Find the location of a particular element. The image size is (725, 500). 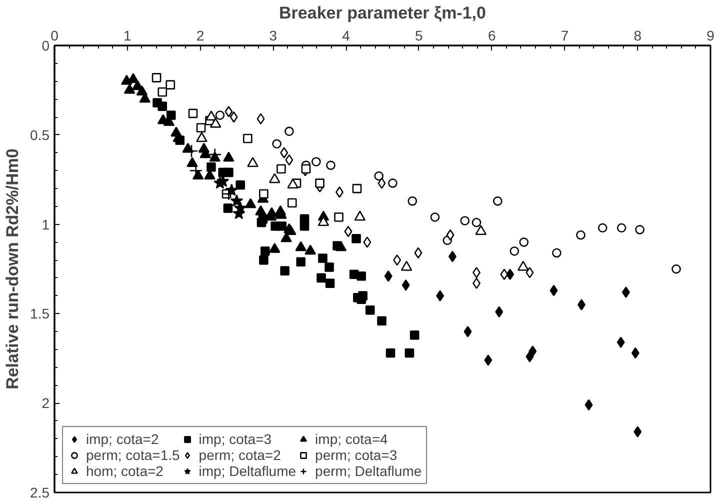

legend-label: imp; Deltaflume is located at coordinates (247, 471).